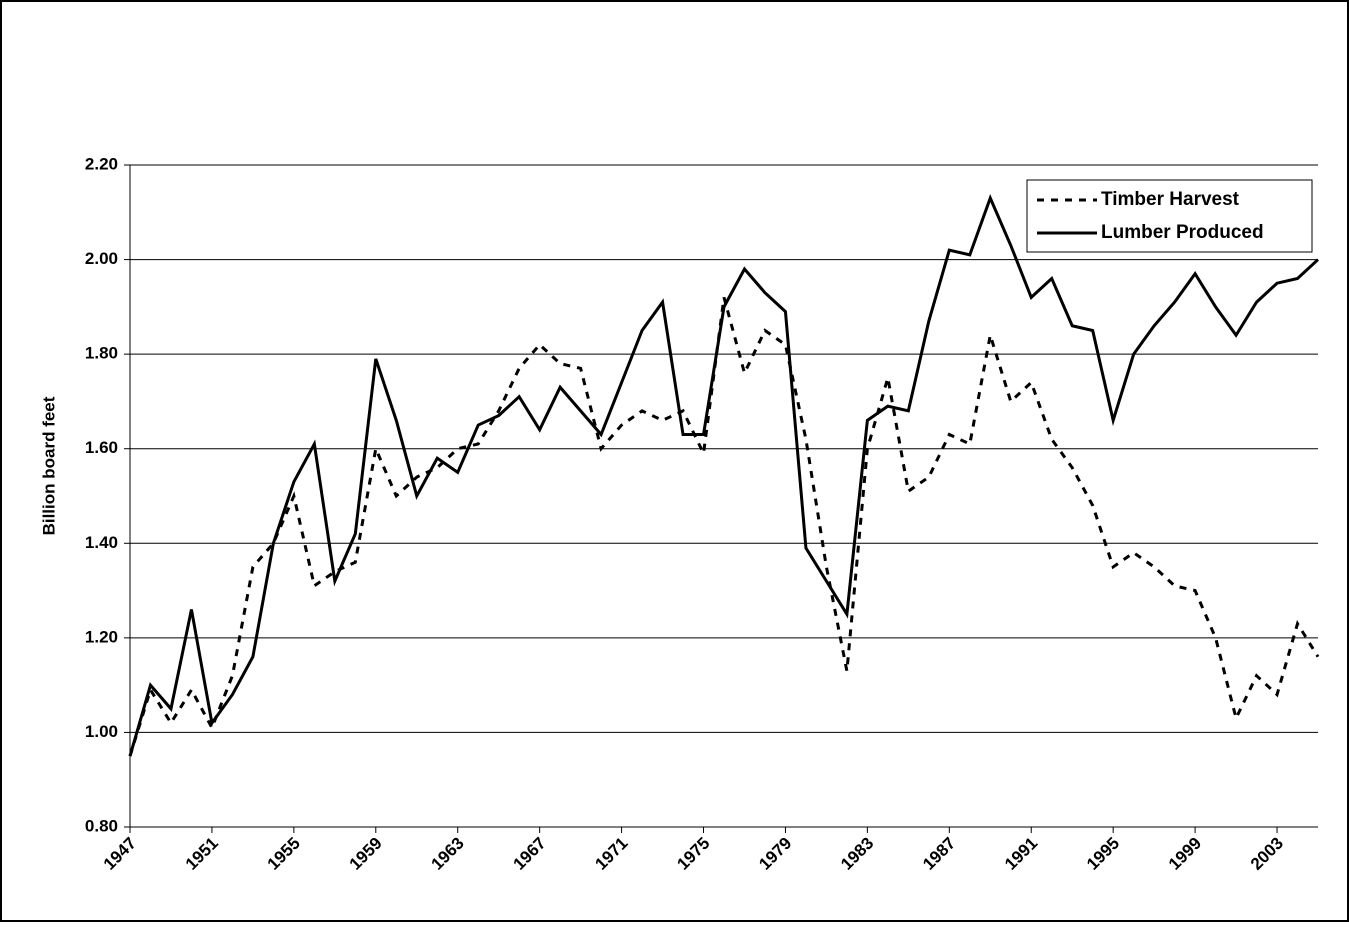  Describe the element at coordinates (101, 447) in the screenshot. I see `y-tick-label: 1.60` at that location.